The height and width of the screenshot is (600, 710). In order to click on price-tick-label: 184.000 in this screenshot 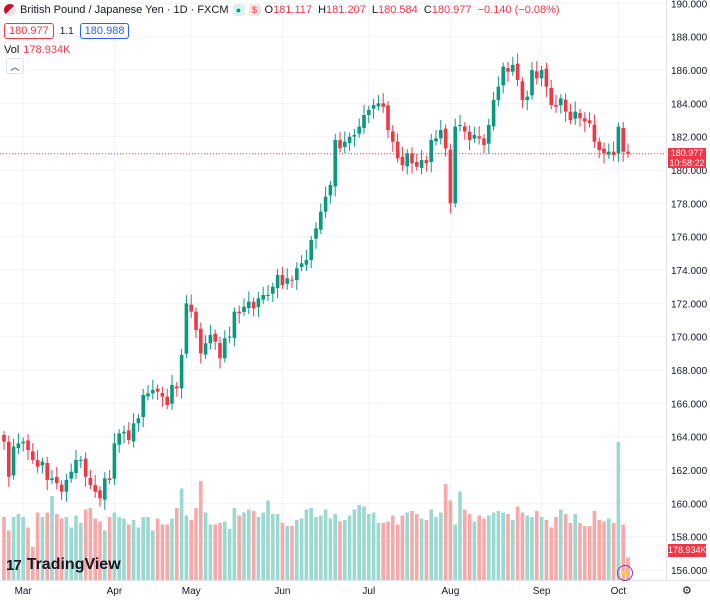, I will do `click(689, 104)`.